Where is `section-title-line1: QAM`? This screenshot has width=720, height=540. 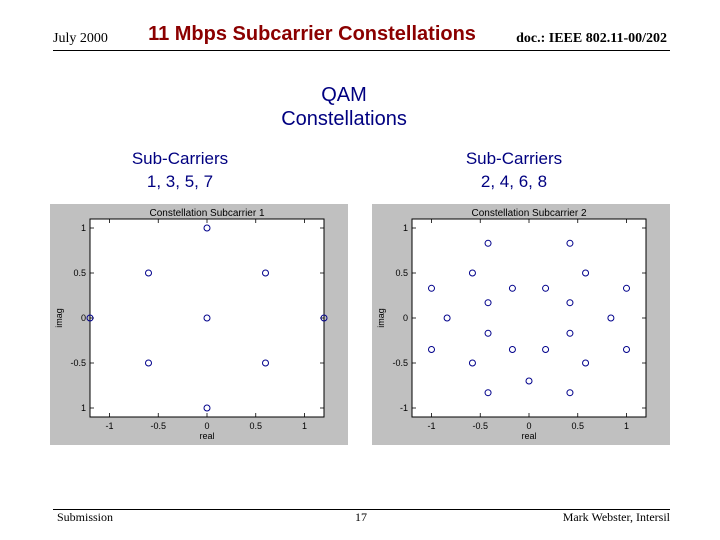
section-title-line1: QAM is located at coordinates (344, 95).